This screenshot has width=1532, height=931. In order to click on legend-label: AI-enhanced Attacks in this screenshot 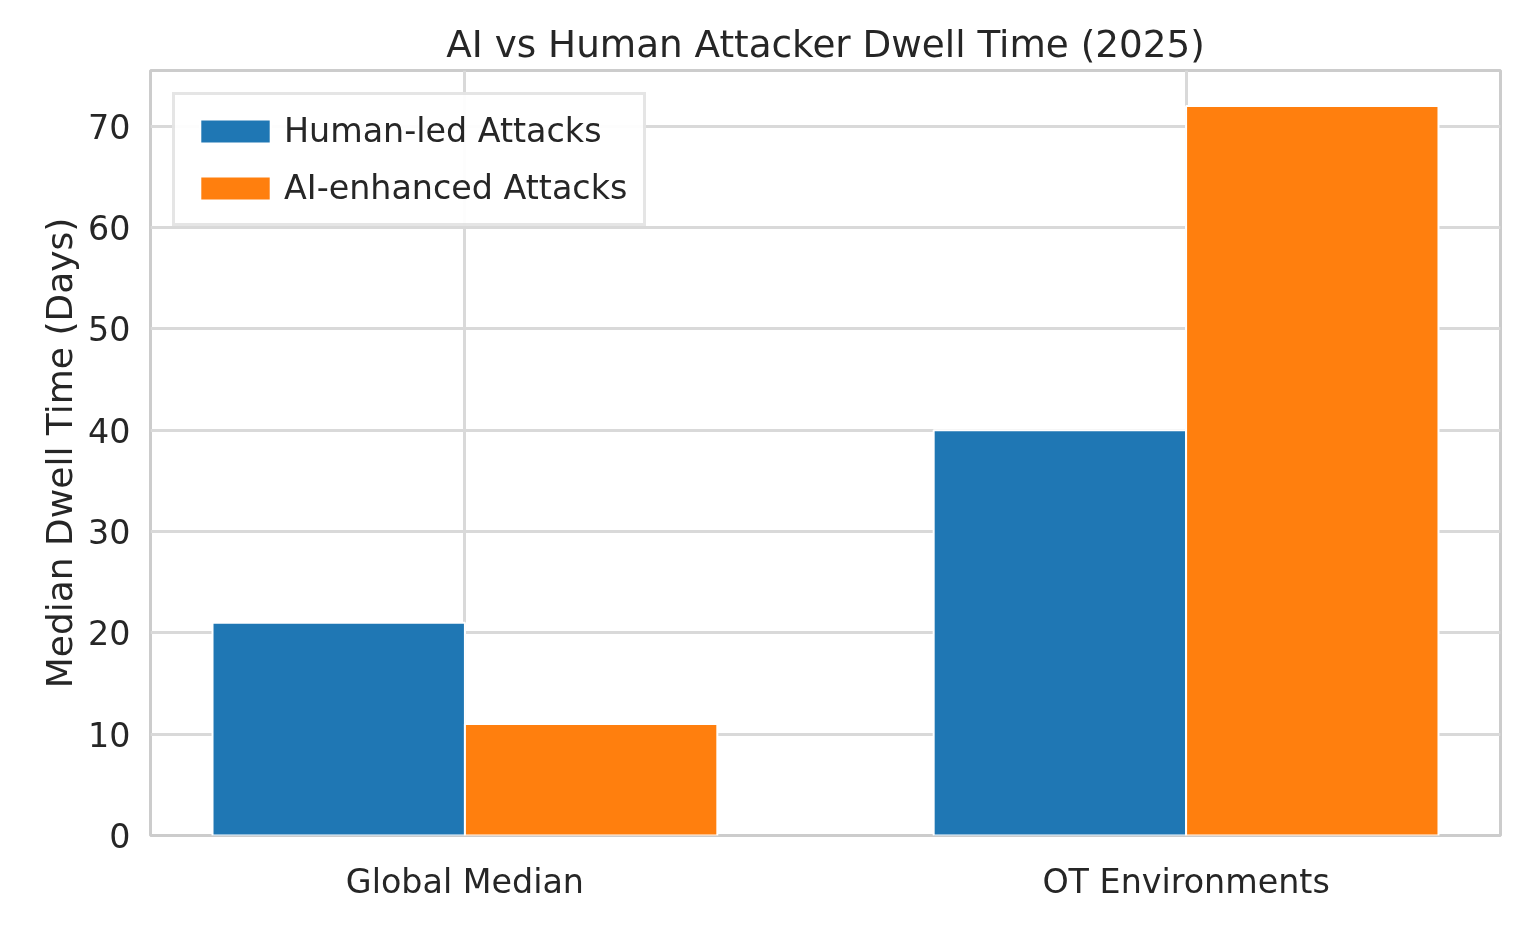, I will do `click(456, 187)`.